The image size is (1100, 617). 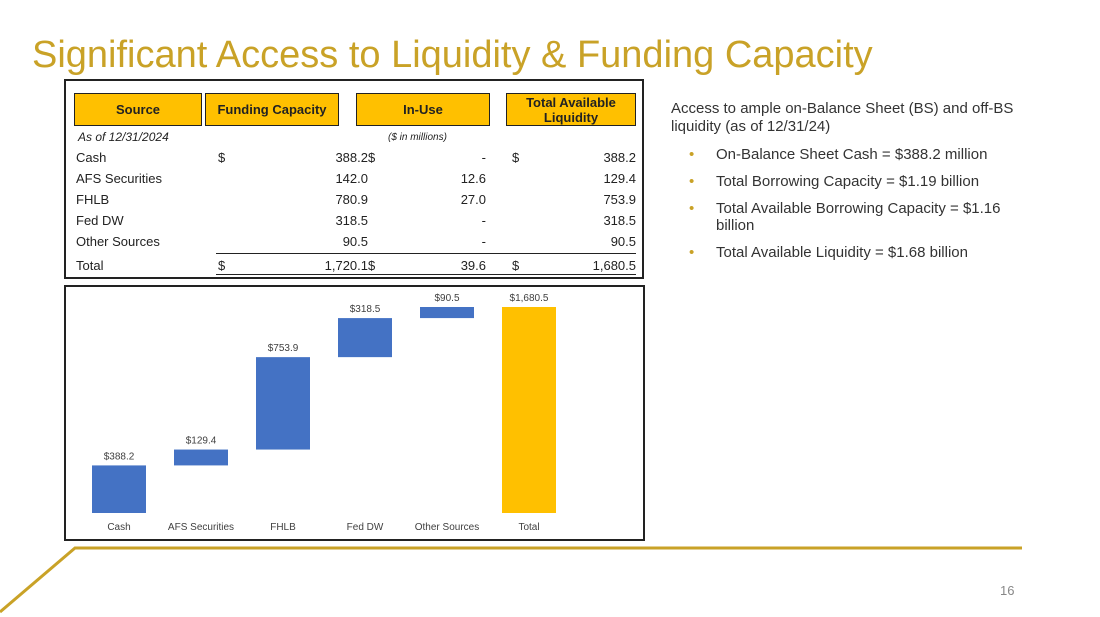 What do you see at coordinates (619, 220) in the screenshot?
I see `available-value: 318.5` at bounding box center [619, 220].